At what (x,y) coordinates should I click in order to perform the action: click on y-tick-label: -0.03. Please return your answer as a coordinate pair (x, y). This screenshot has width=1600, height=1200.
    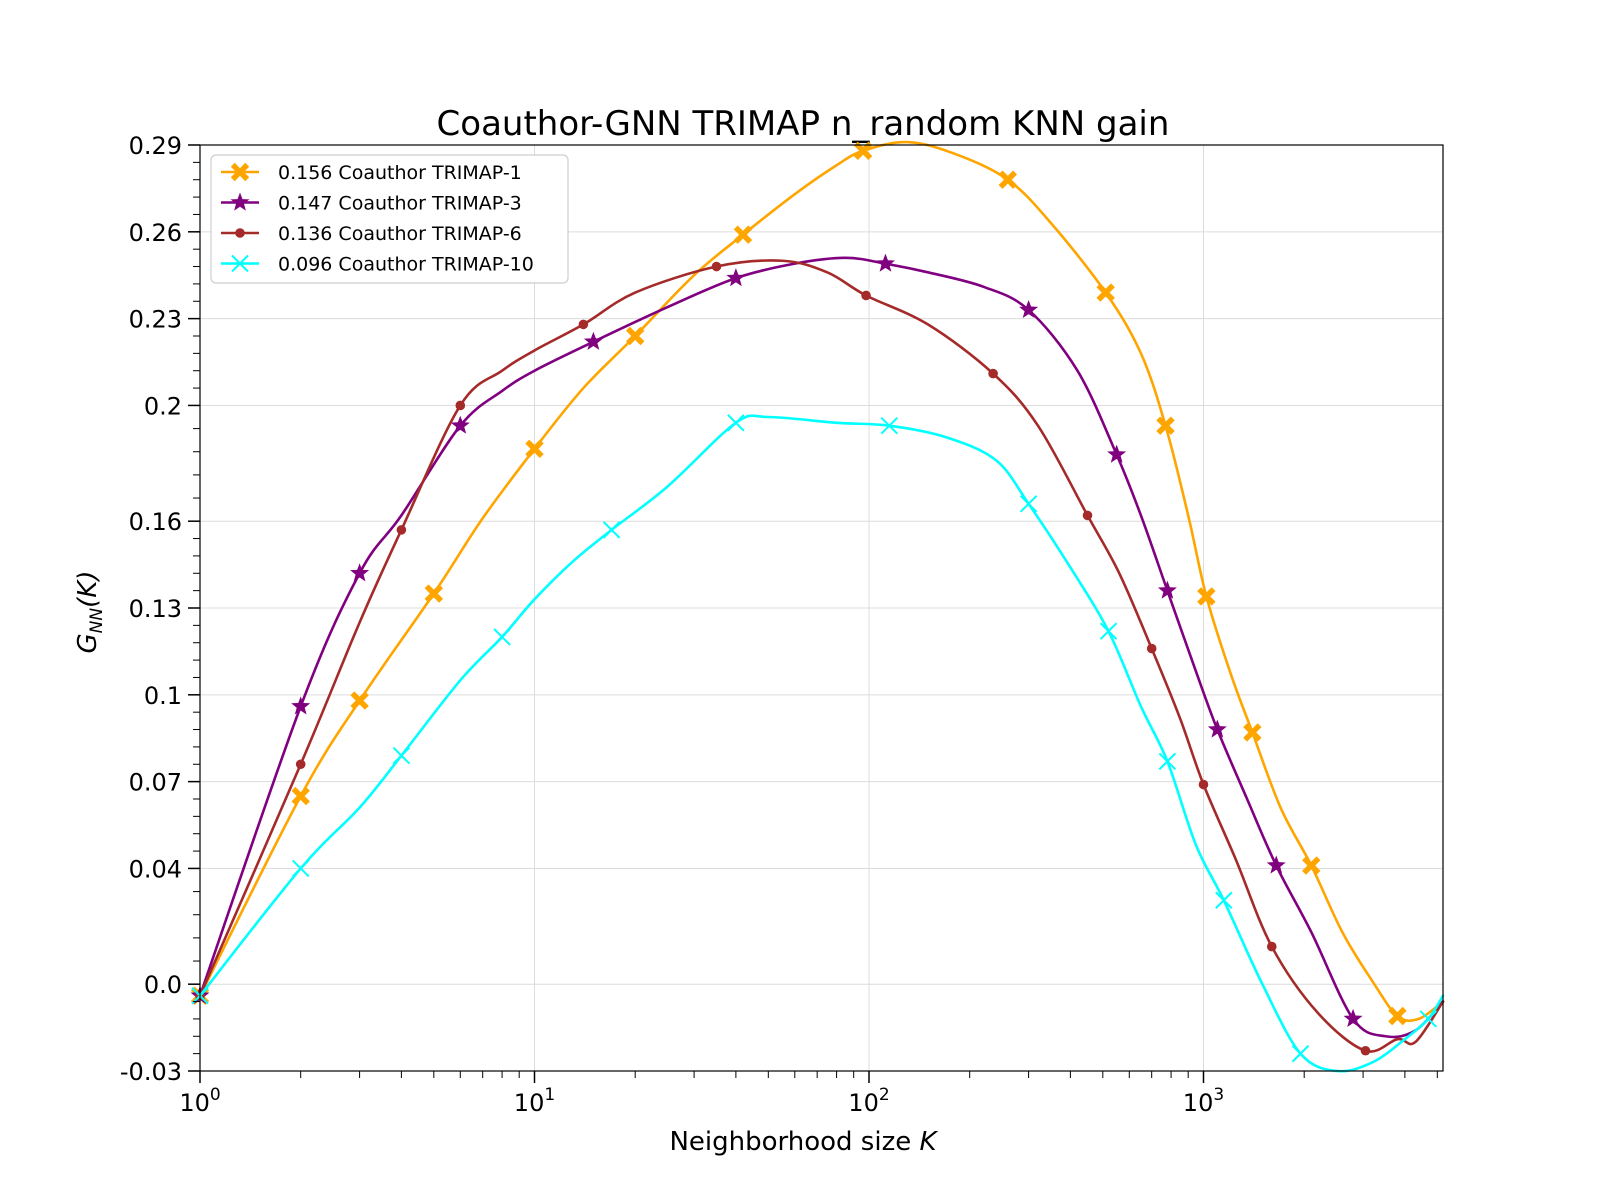
    Looking at the image, I should click on (151, 1072).